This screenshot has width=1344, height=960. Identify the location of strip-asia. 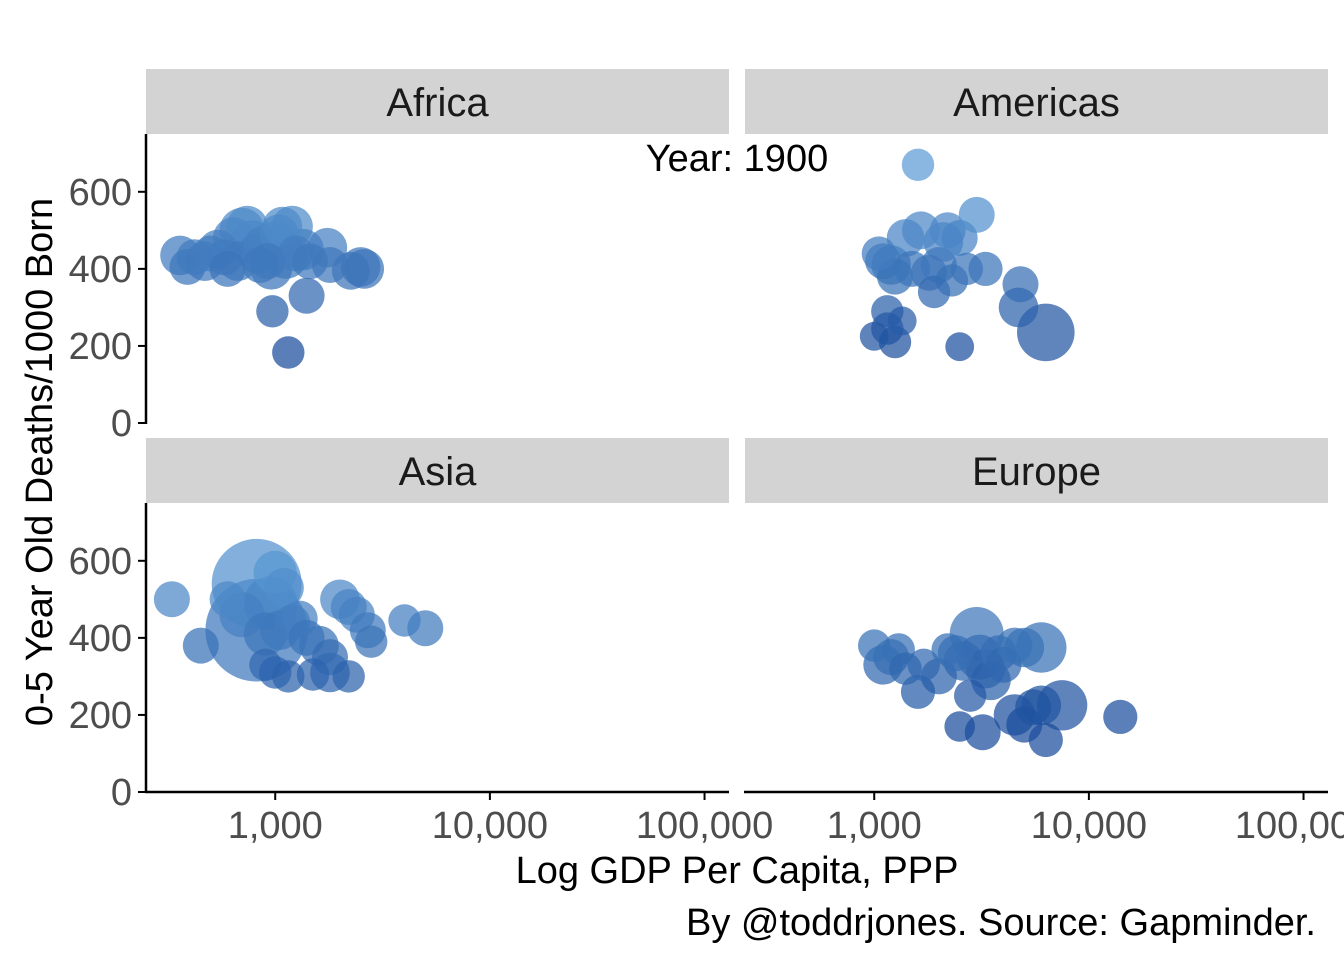
(437, 470).